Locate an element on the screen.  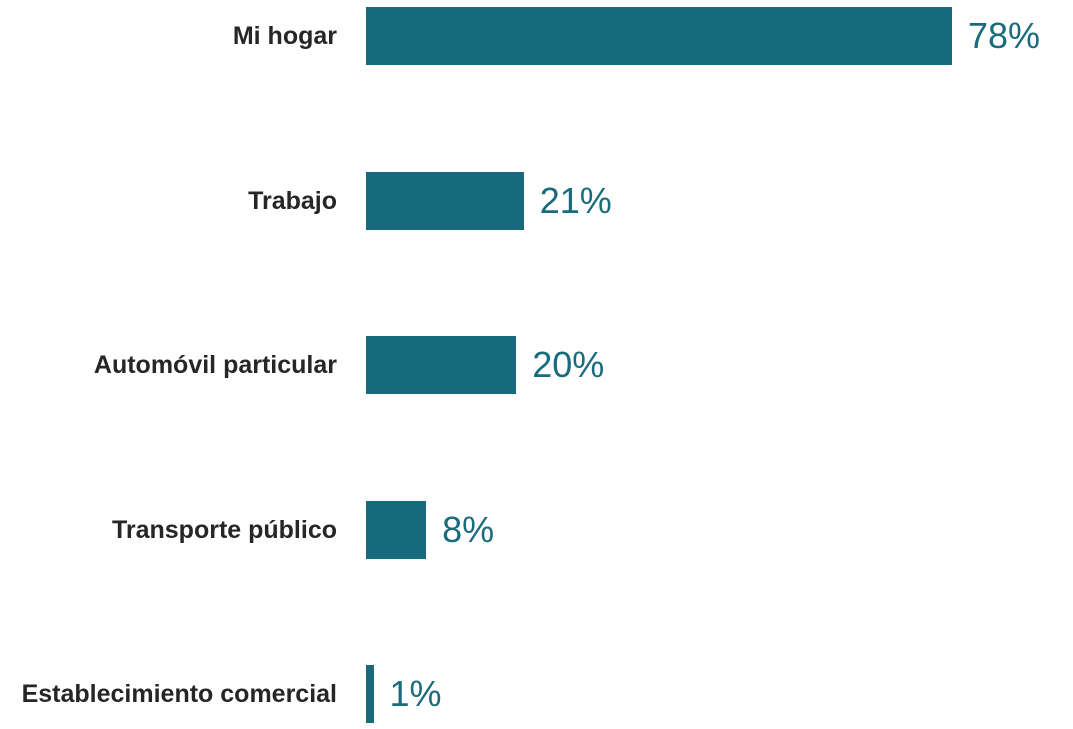
value-label: 78% is located at coordinates (1004, 35).